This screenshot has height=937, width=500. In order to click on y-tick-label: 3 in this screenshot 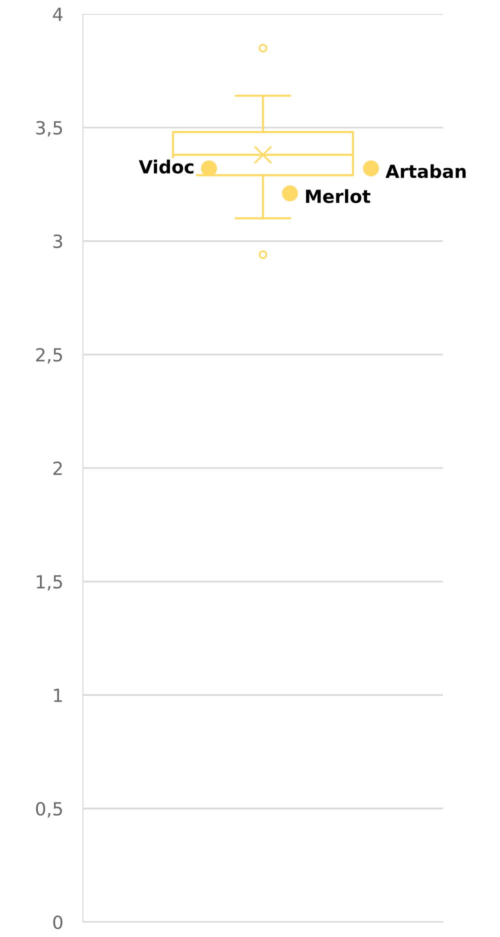, I will do `click(57, 241)`.